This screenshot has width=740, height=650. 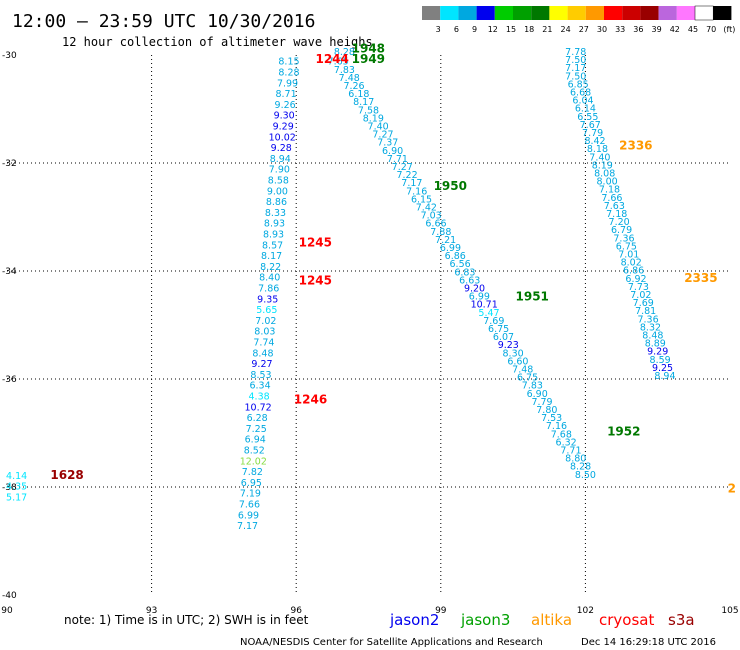 What do you see at coordinates (9, 272) in the screenshot?
I see `latitude-tick-label: -34` at bounding box center [9, 272].